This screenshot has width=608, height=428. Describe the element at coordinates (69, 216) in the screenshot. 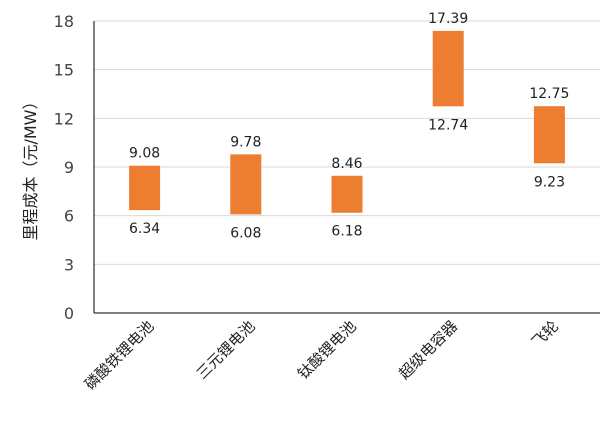

I see `y-tick-label: 6` at that location.